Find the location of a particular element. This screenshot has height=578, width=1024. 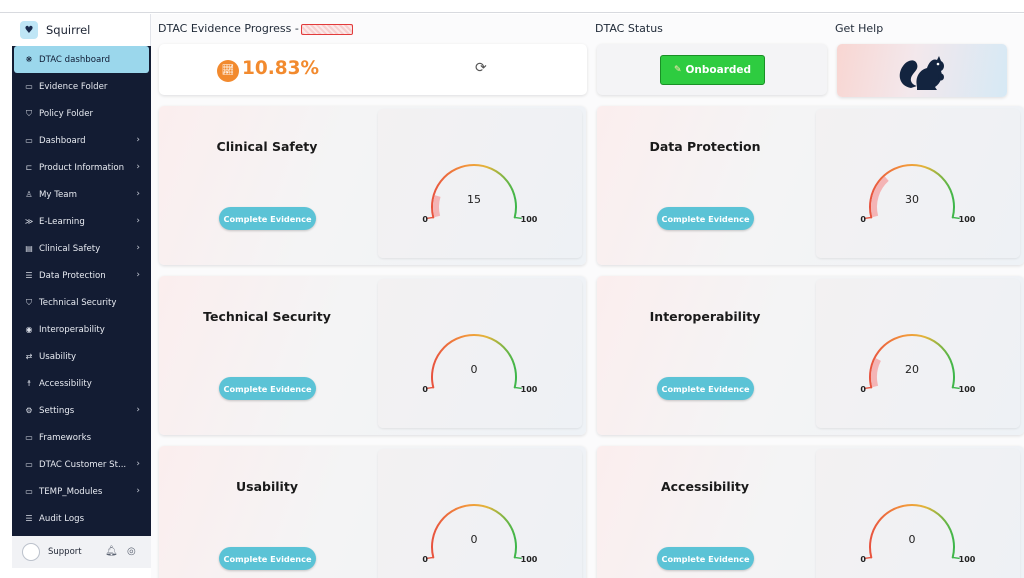

sidebar-item-label: DTAC dashboard is located at coordinates (75, 59).